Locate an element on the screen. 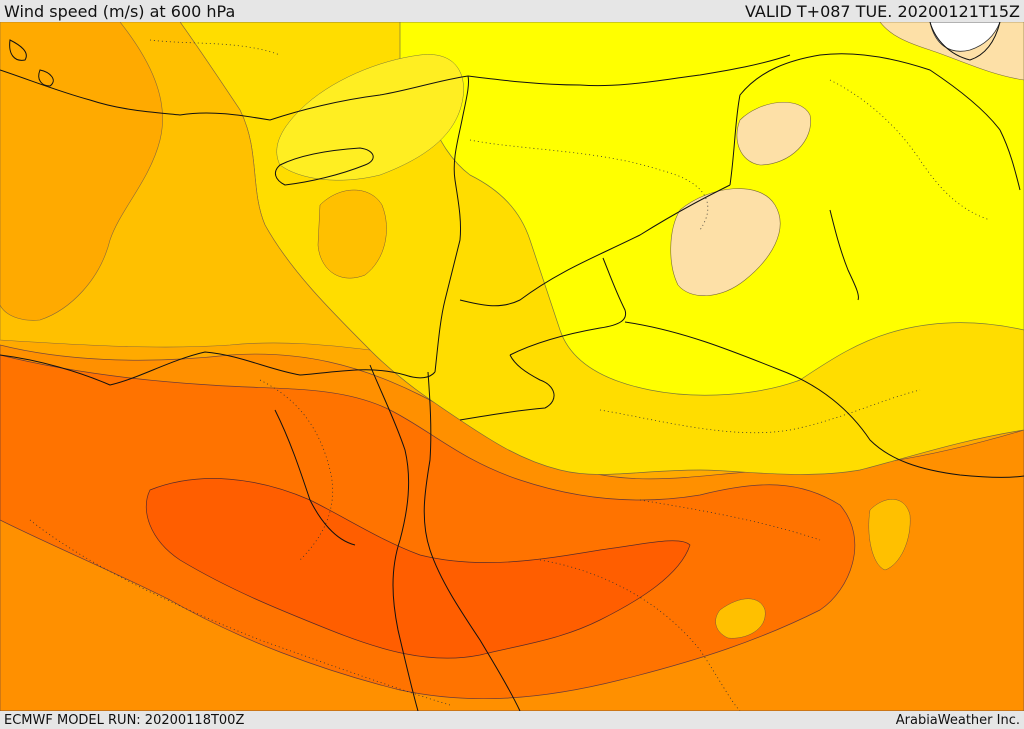  model-run: ECMWF MODEL RUN: 20200118T00Z is located at coordinates (124, 720).